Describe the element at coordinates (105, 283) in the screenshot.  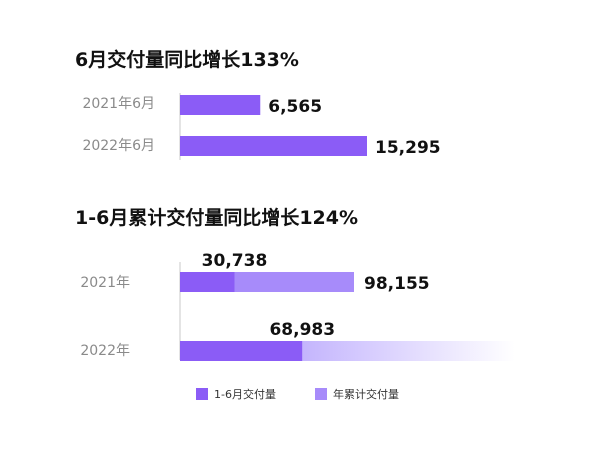
I see `chart2-category-label-2021: 2021年` at that location.